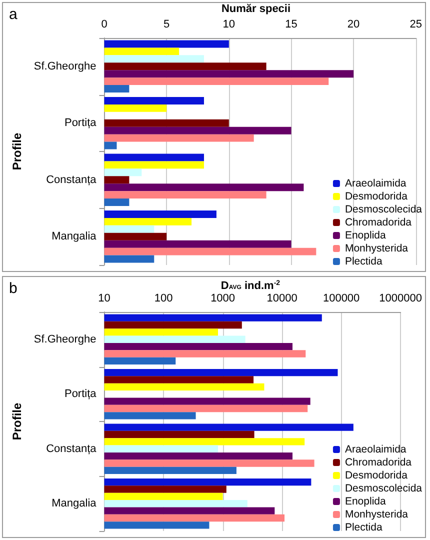 The height and width of the screenshot is (540, 430). What do you see at coordinates (353, 24) in the screenshot?
I see `x-tick-label: 20` at bounding box center [353, 24].